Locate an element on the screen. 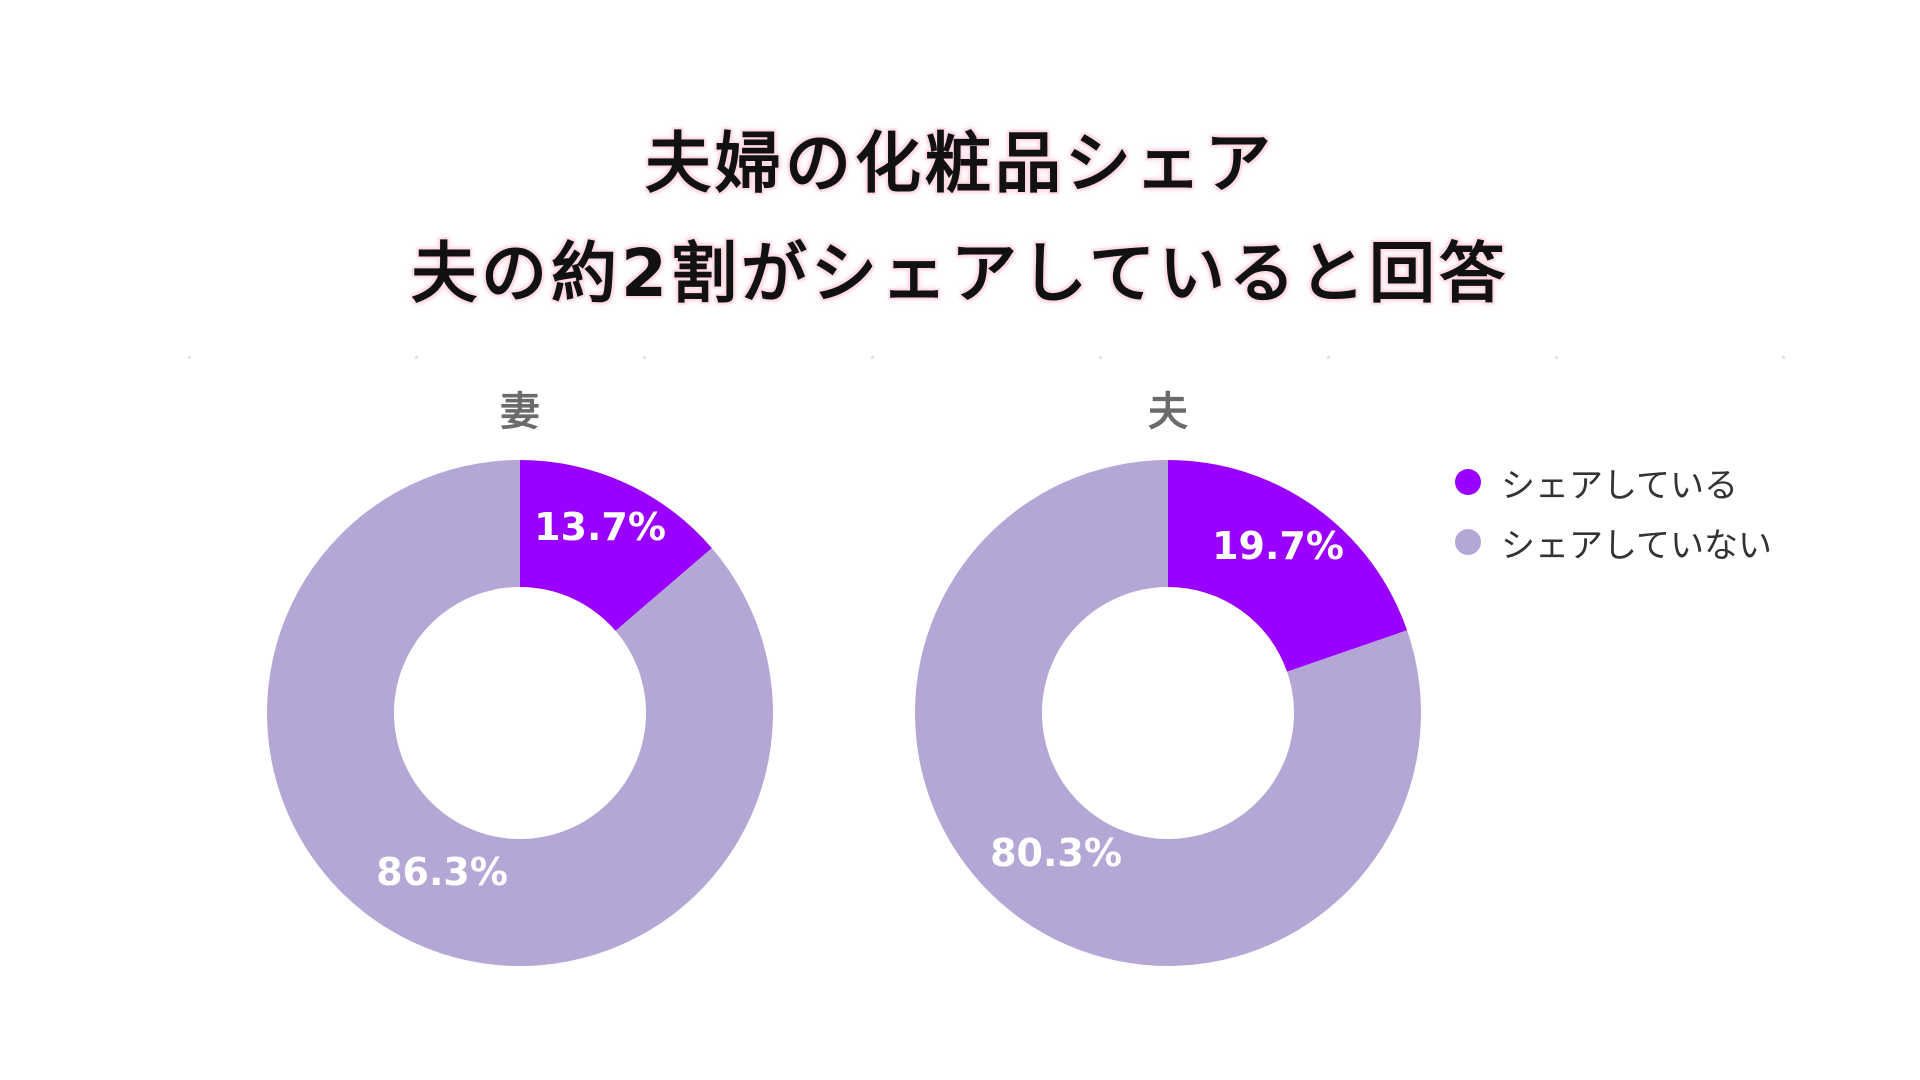 This screenshot has height=1080, width=1920. slice-label-husband-share: 19.7% is located at coordinates (1278, 546).